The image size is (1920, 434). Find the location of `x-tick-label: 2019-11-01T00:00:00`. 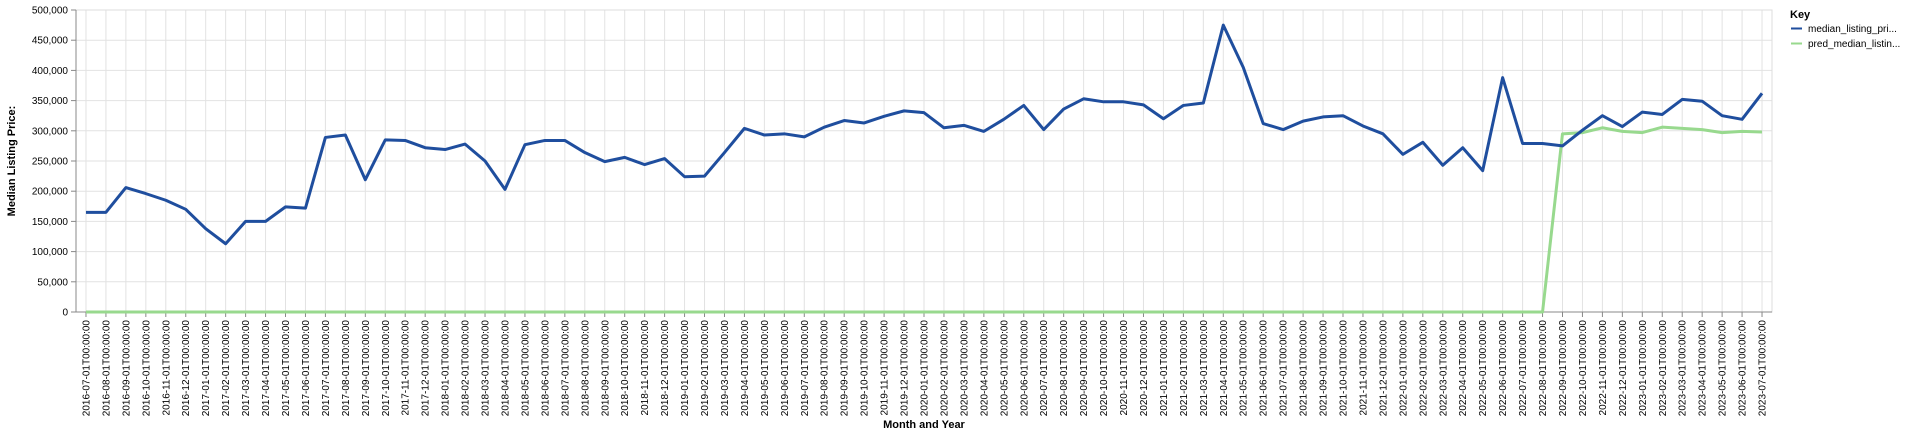

x-tick-label: 2019-11-01T00:00:00 is located at coordinates (885, 368).